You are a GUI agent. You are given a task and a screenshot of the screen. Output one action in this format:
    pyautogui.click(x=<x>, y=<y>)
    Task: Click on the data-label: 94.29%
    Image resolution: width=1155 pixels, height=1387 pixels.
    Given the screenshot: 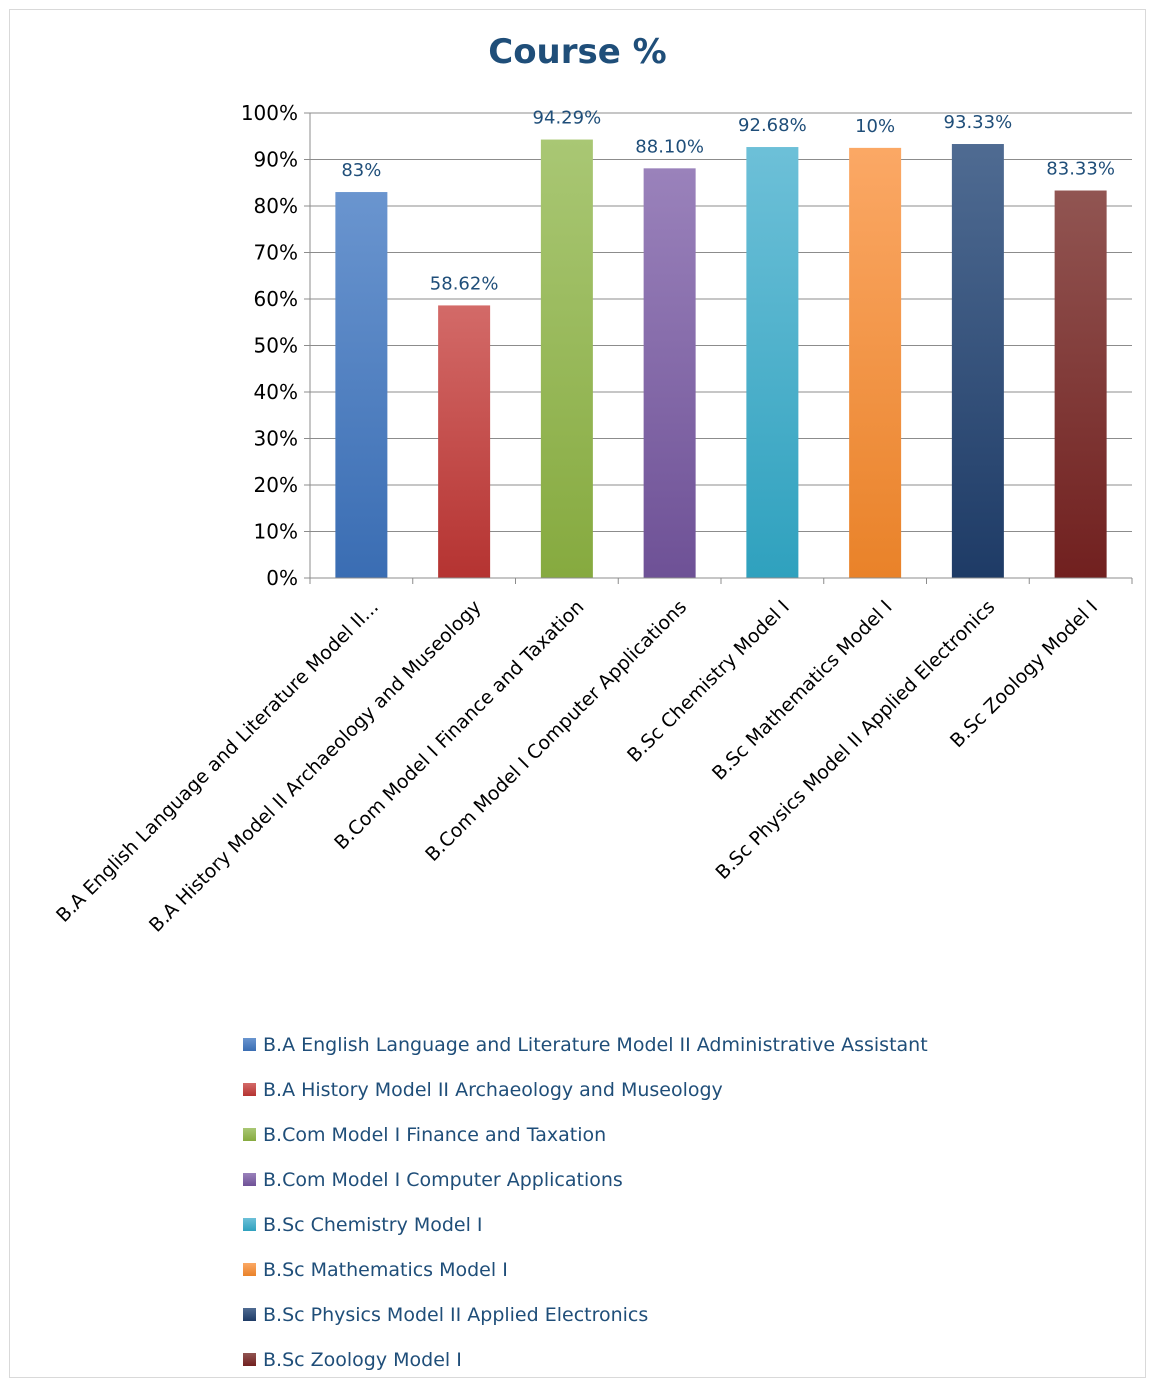 What is the action you would take?
    pyautogui.click(x=567, y=118)
    